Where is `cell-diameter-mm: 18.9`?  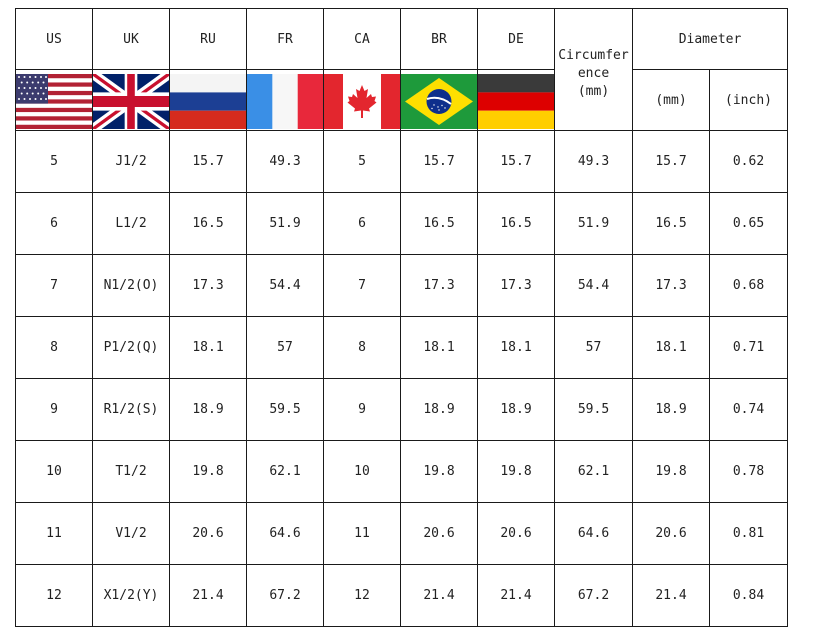 cell-diameter-mm: 18.9 is located at coordinates (671, 409).